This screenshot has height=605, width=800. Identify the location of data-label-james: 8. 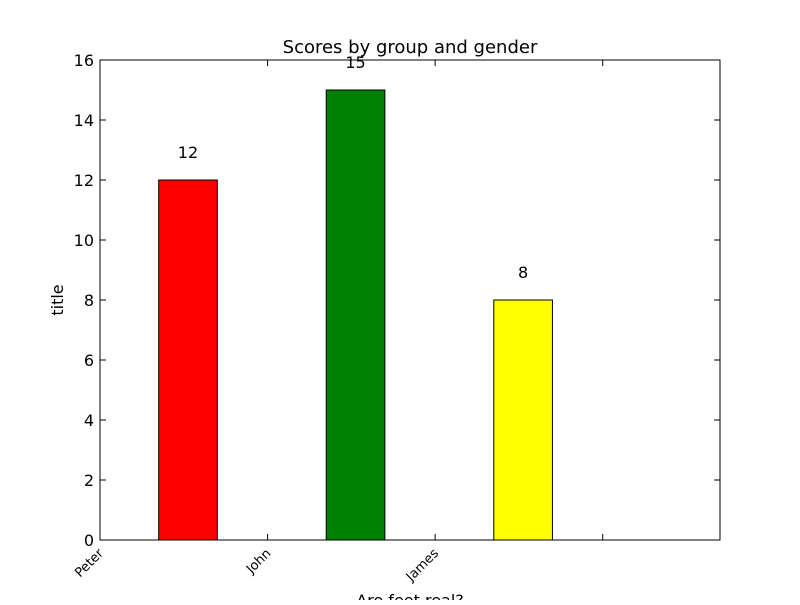
(523, 272).